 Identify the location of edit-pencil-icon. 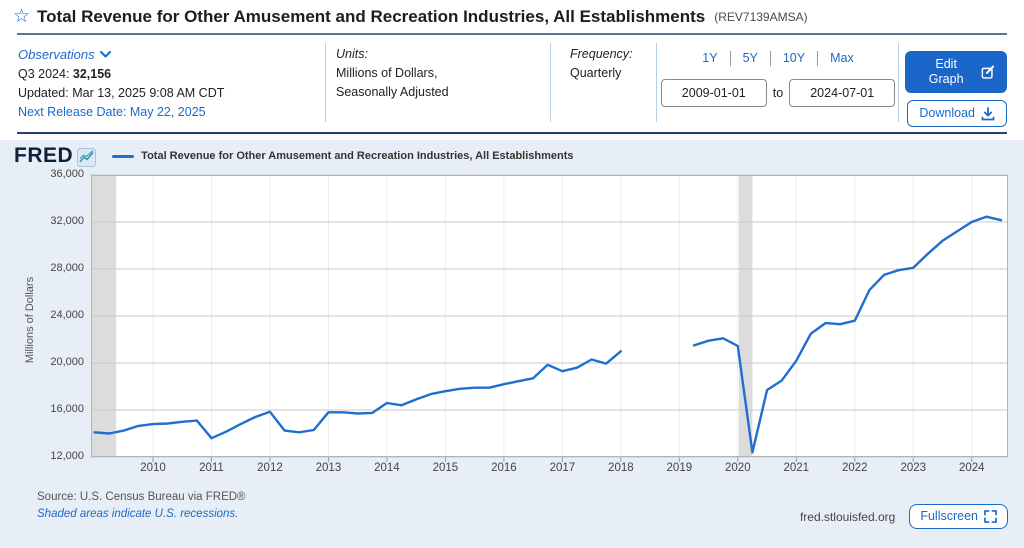
(988, 72).